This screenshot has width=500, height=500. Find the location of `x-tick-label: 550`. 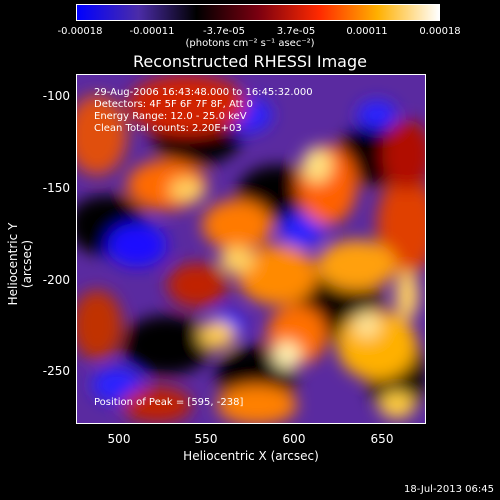

x-tick-label: 550 is located at coordinates (206, 439).